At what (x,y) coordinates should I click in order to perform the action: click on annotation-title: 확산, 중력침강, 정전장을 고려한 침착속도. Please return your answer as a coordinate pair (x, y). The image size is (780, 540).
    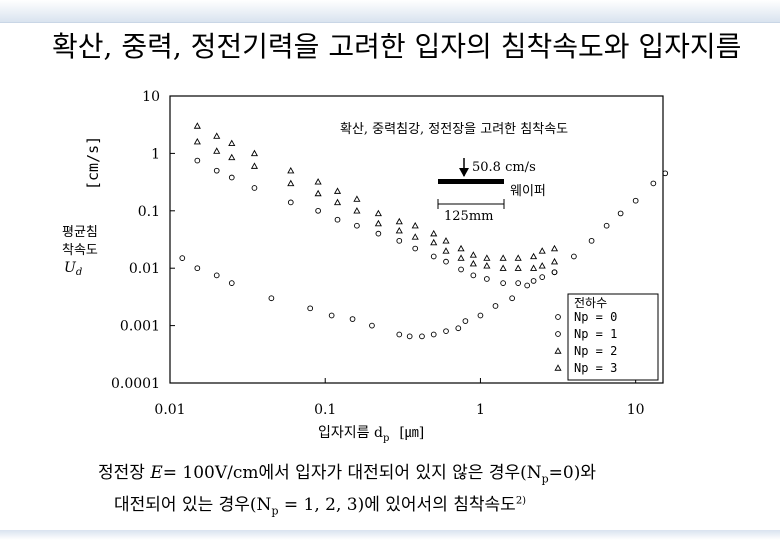
    Looking at the image, I should click on (454, 129).